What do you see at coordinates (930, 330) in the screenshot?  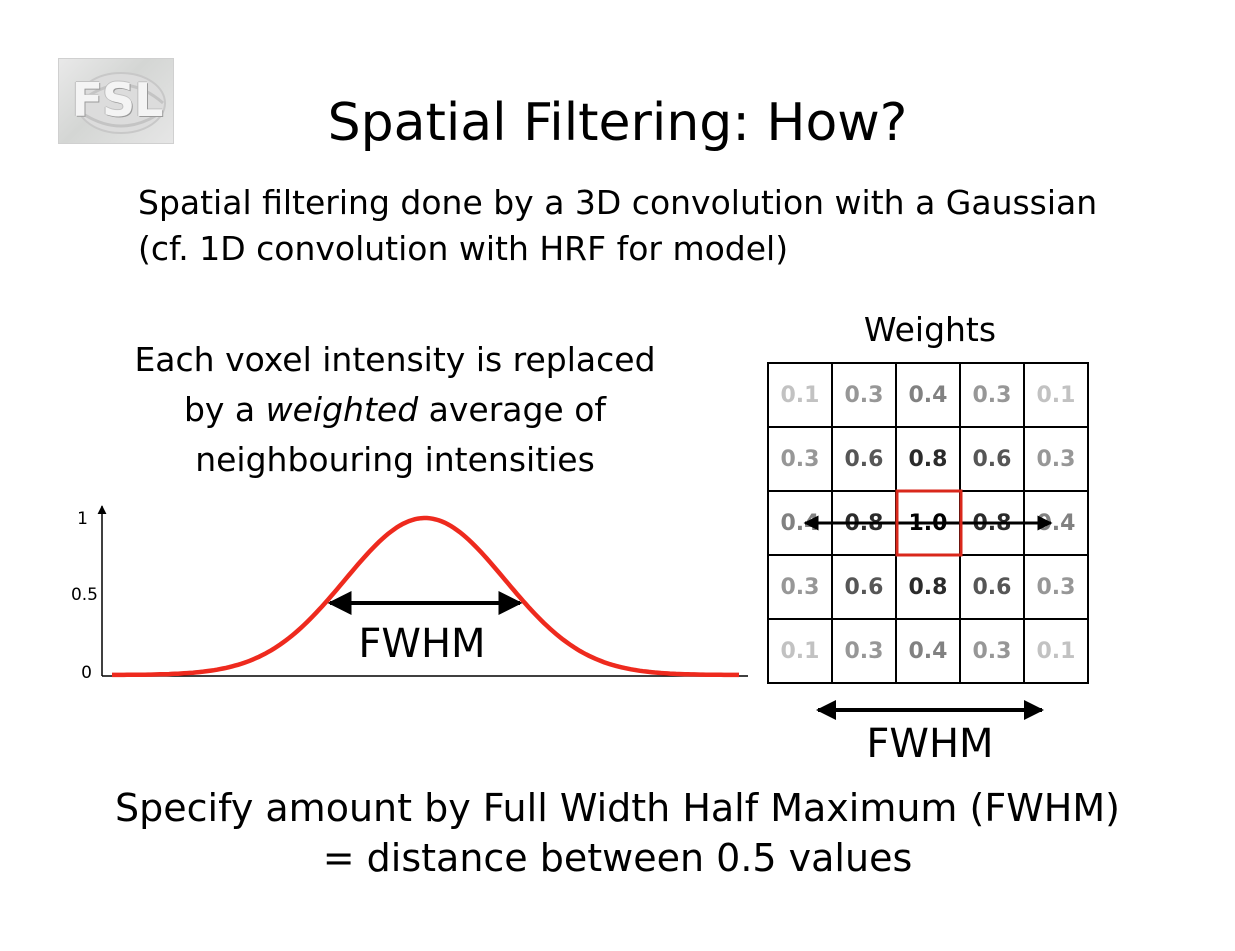 I see `weights-title: Weights` at bounding box center [930, 330].